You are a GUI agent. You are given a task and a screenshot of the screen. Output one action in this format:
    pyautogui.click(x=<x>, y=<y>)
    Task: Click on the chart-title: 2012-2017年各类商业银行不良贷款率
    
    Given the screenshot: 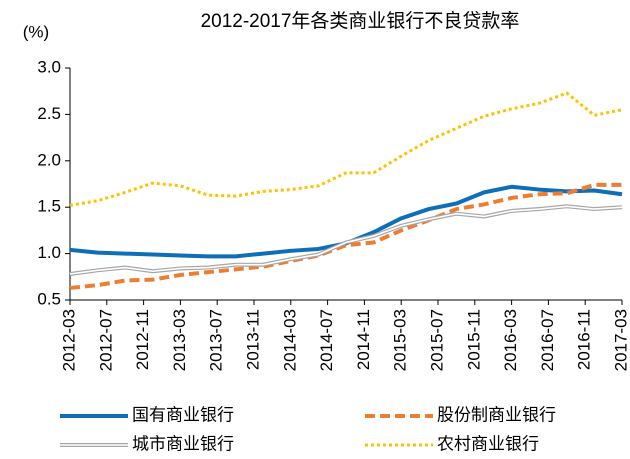 What is the action you would take?
    pyautogui.click(x=360, y=21)
    